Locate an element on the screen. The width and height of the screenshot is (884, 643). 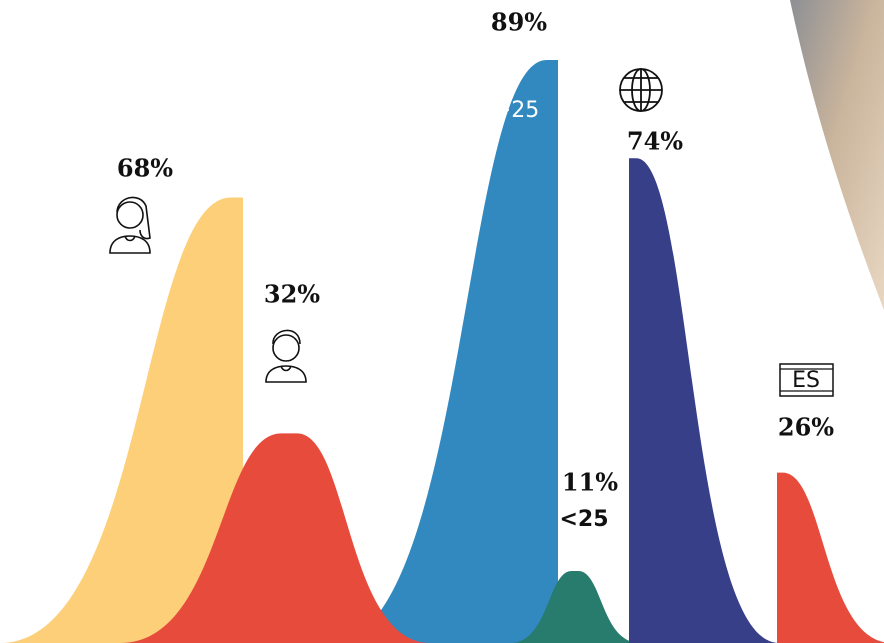
value-label: 74% is located at coordinates (655, 141).